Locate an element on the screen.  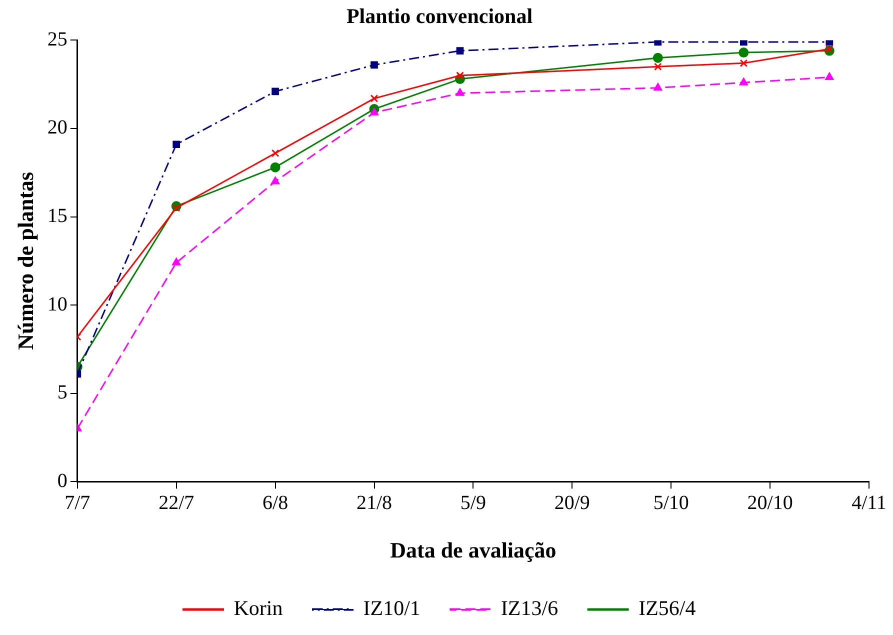
x-tick-label: 5/9 is located at coordinates (473, 503).